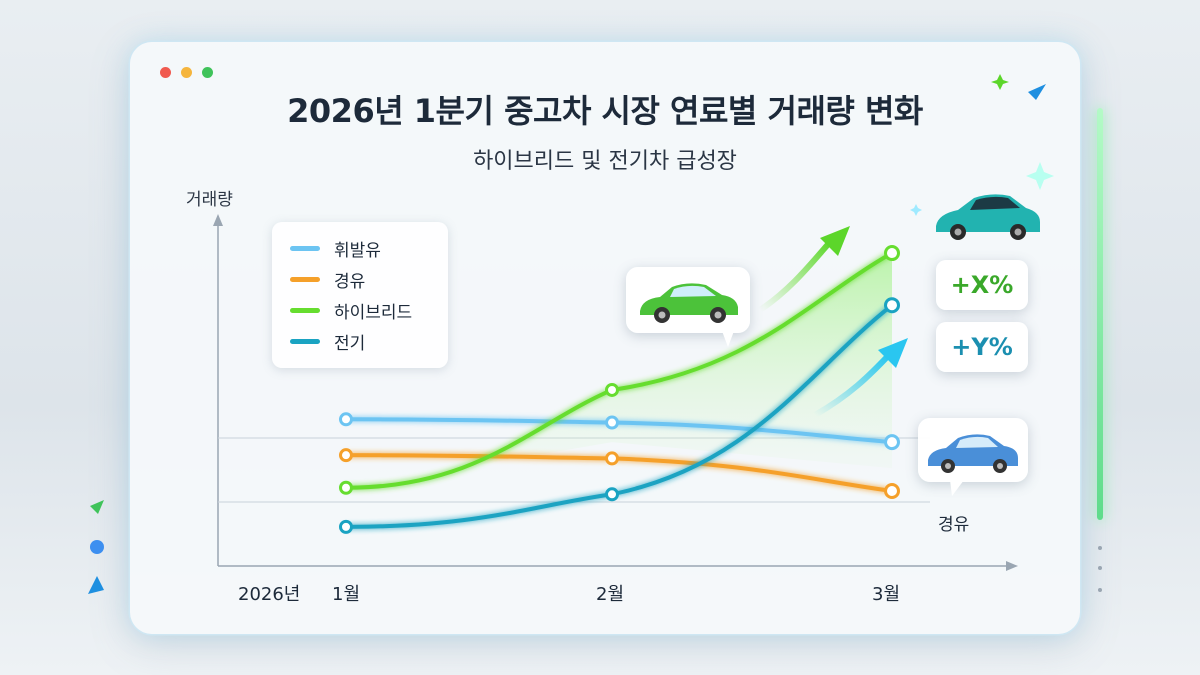 The image size is (1200, 675). Describe the element at coordinates (835, 241) in the screenshot. I see `hybrid-trend-arrowhead` at that location.